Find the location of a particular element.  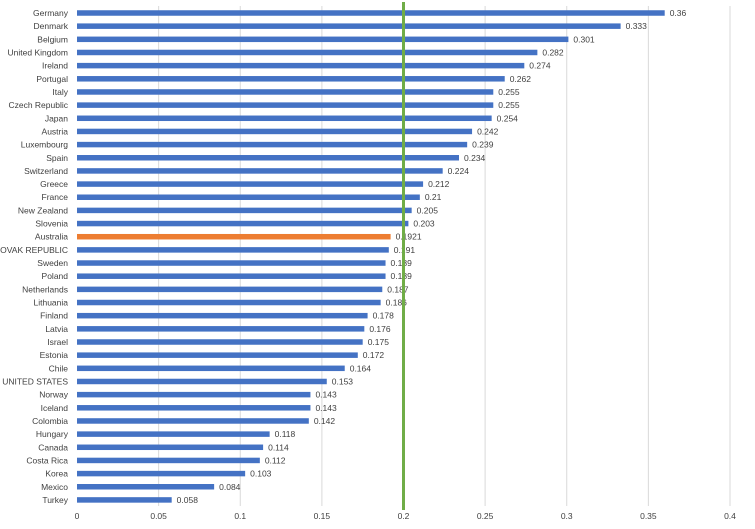

x-tick-label: 0.3 is located at coordinates (567, 516).